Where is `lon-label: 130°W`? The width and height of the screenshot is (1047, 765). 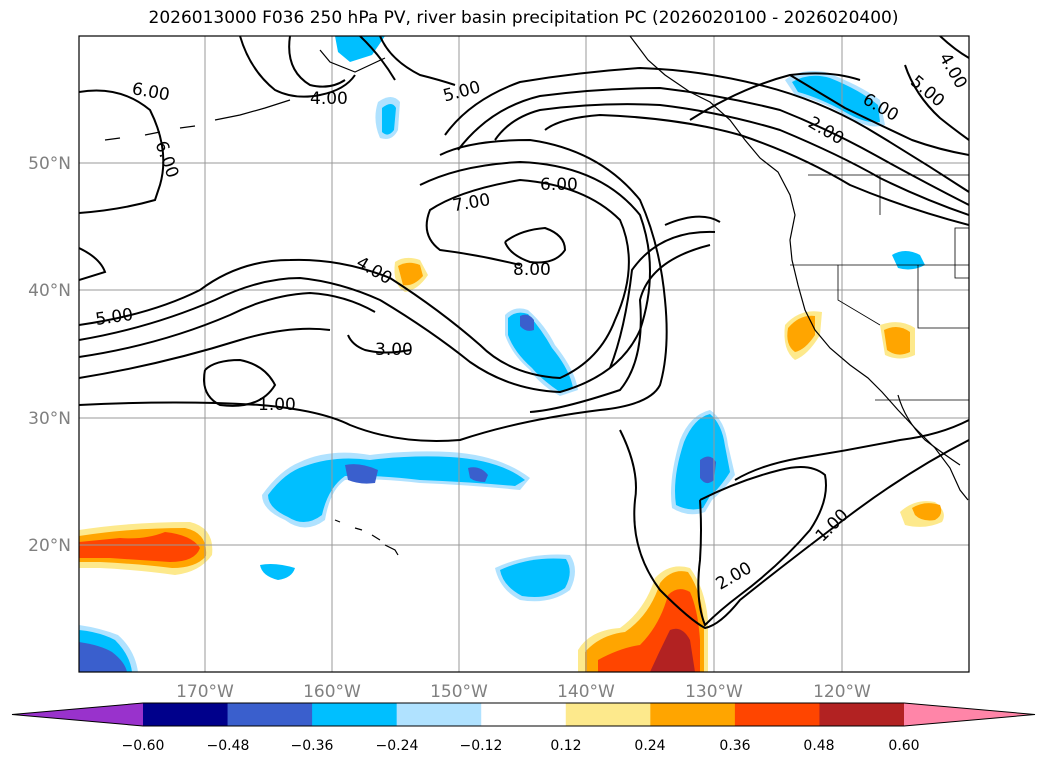
lon-label: 130°W is located at coordinates (714, 692).